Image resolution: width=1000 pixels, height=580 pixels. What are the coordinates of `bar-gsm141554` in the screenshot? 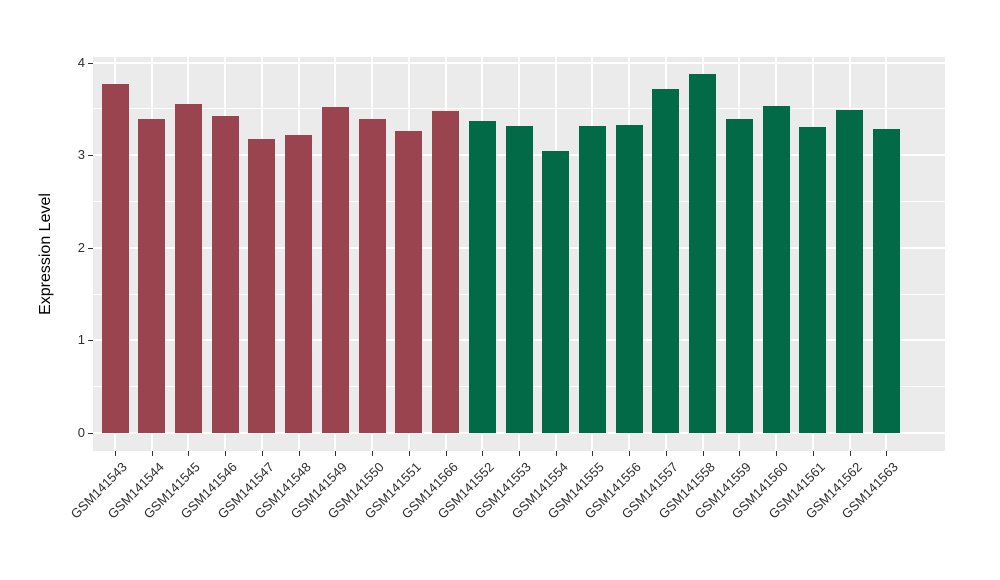 It's located at (556, 291).